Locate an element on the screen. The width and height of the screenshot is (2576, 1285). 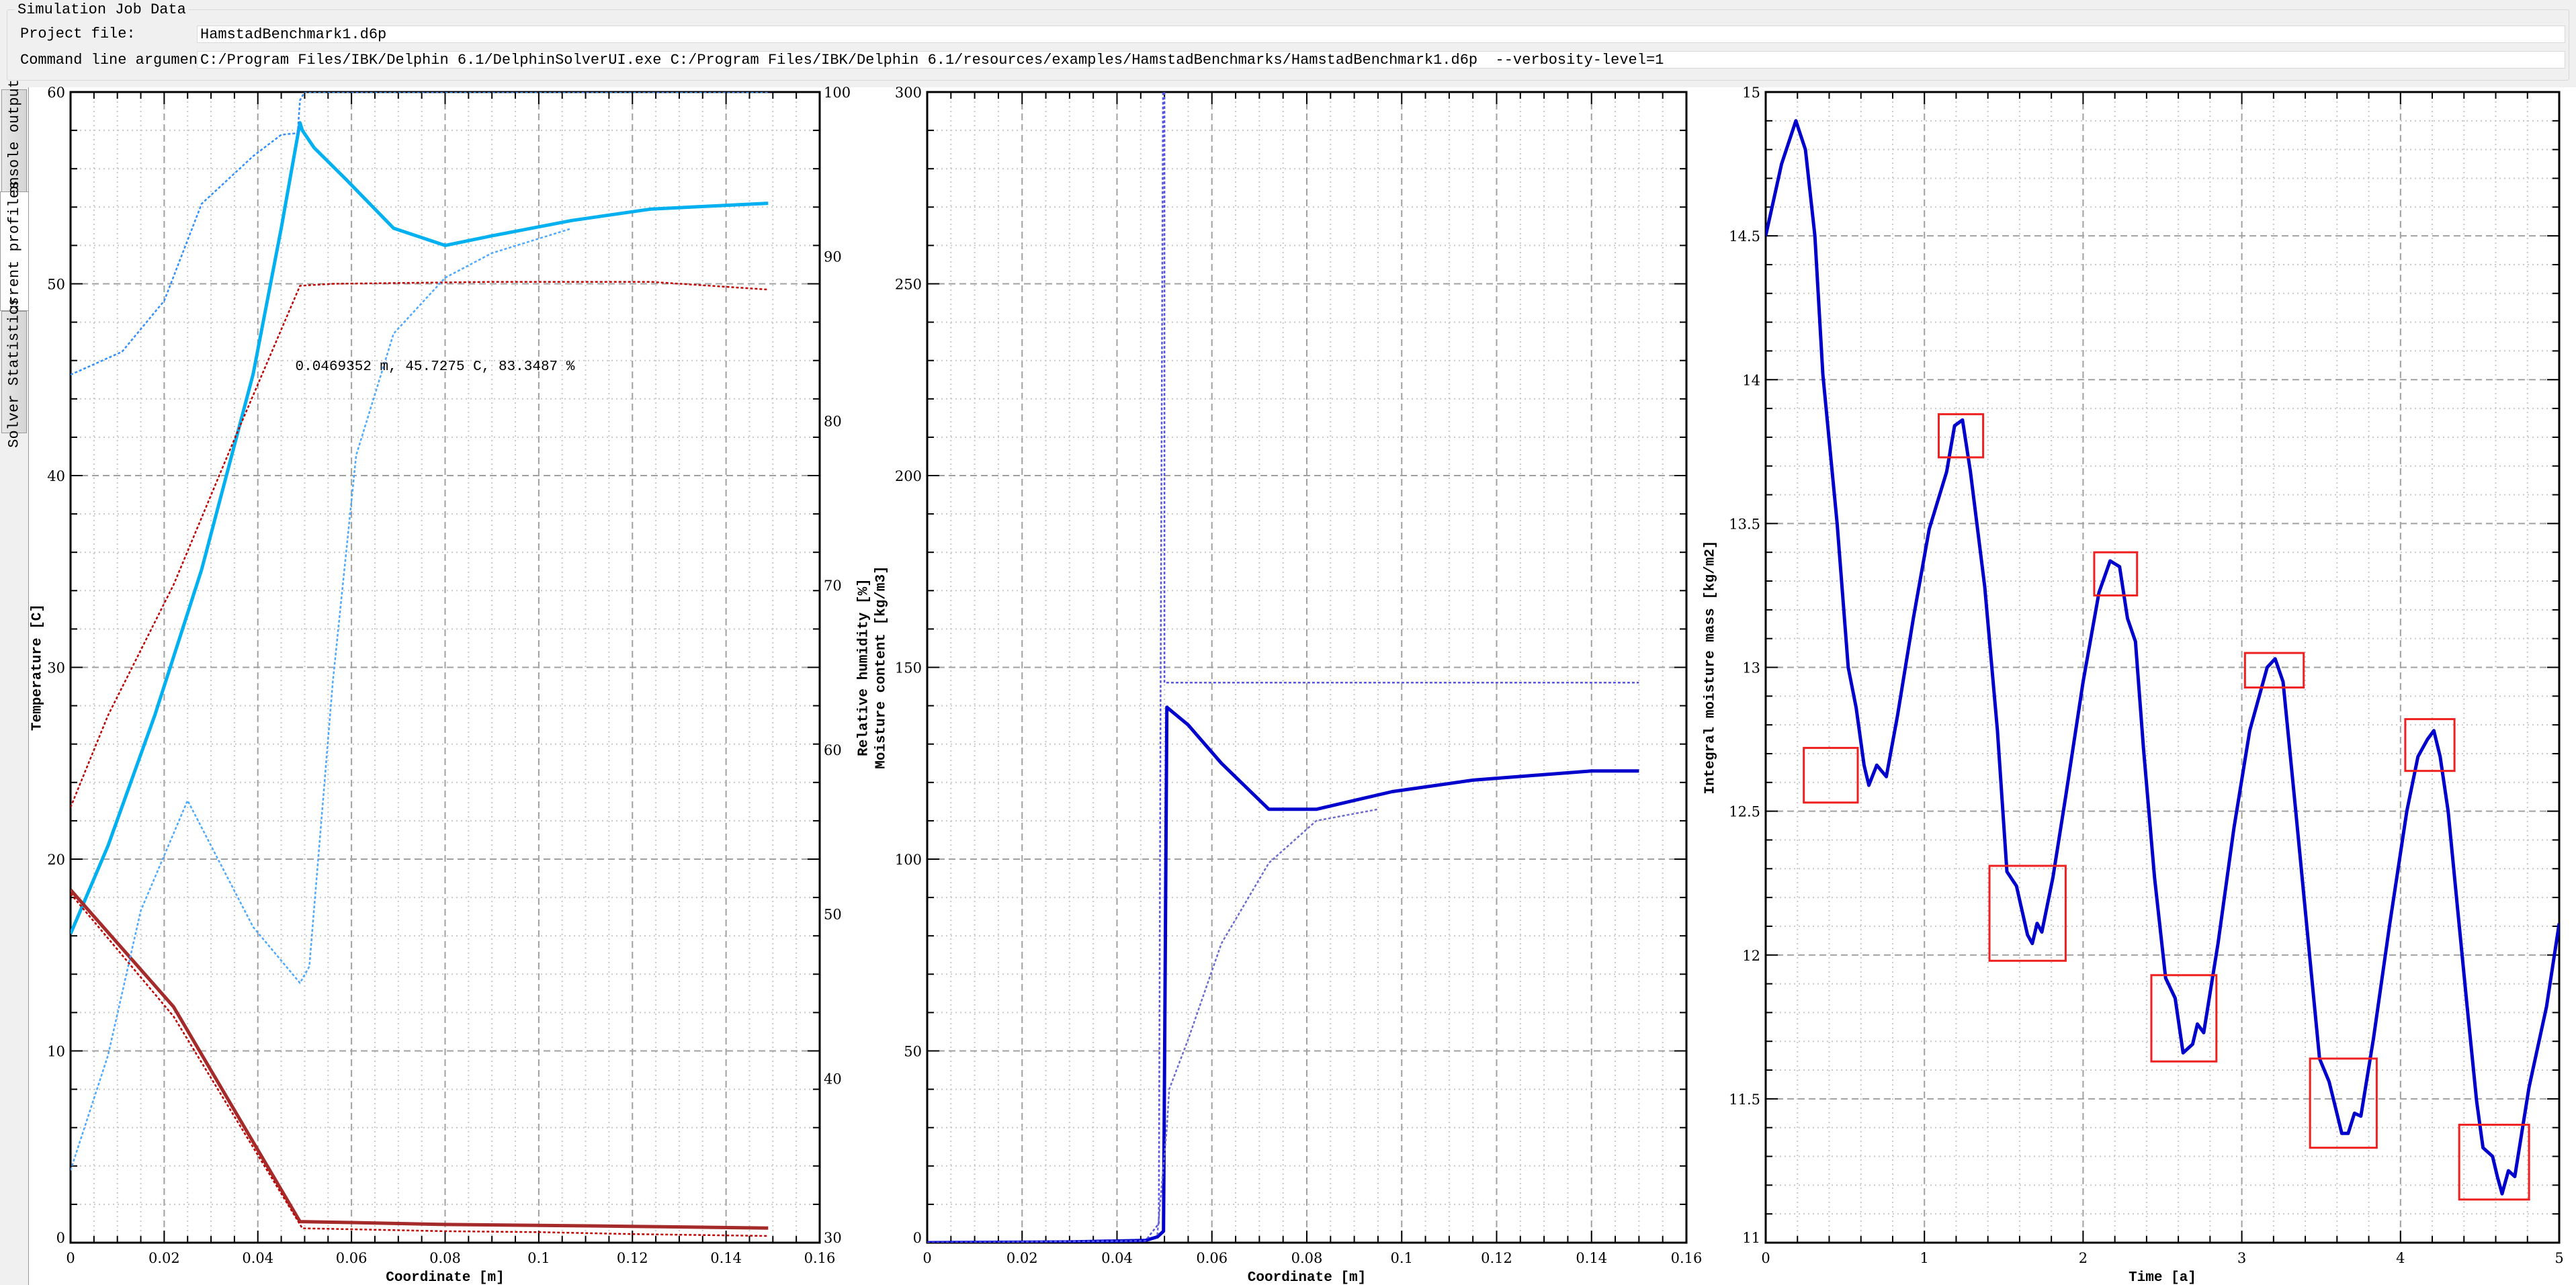
group-title: Simulation Job Data is located at coordinates (102, 9).